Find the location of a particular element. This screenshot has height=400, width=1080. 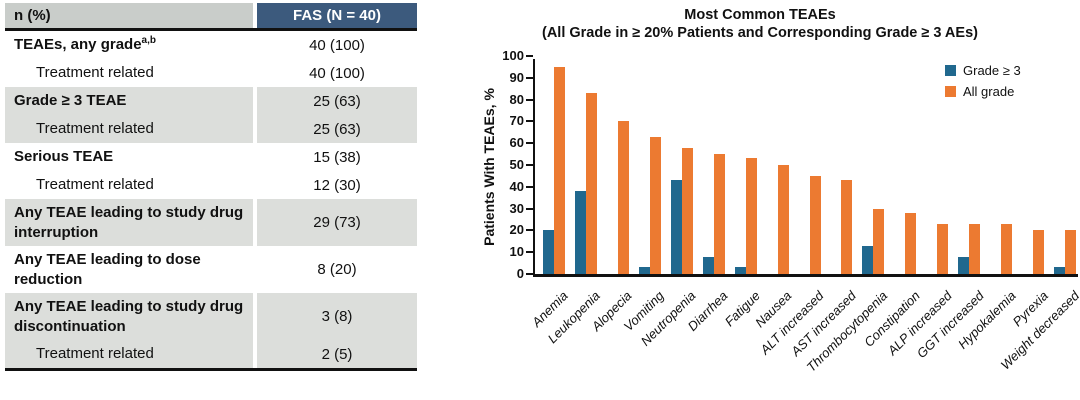

x-tick-label: Thrombocytopenia is located at coordinates (847, 331).